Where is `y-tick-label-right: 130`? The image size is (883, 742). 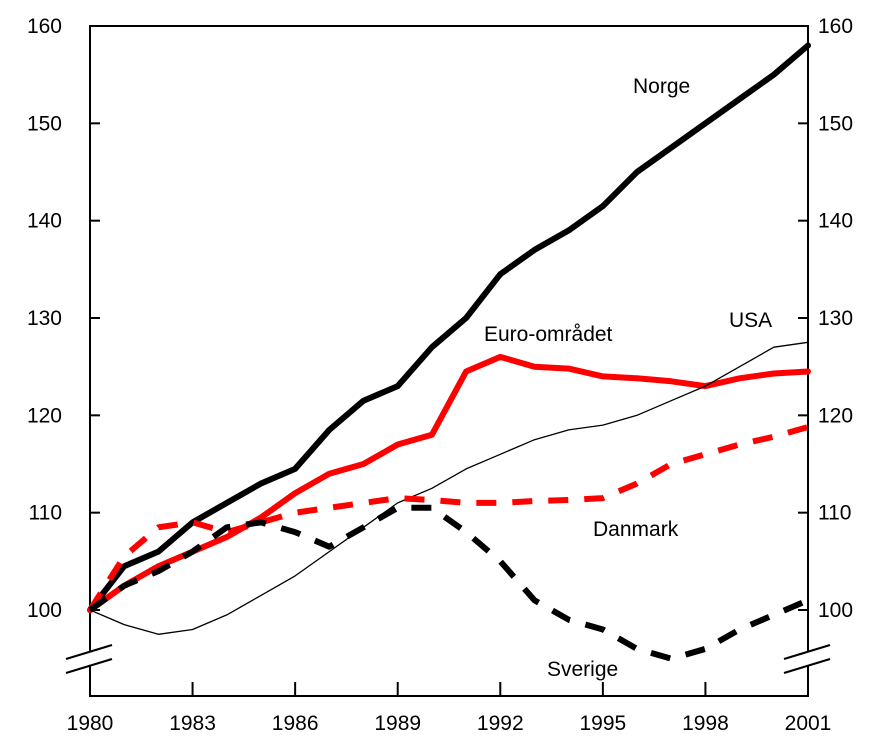 y-tick-label-right: 130 is located at coordinates (835, 318).